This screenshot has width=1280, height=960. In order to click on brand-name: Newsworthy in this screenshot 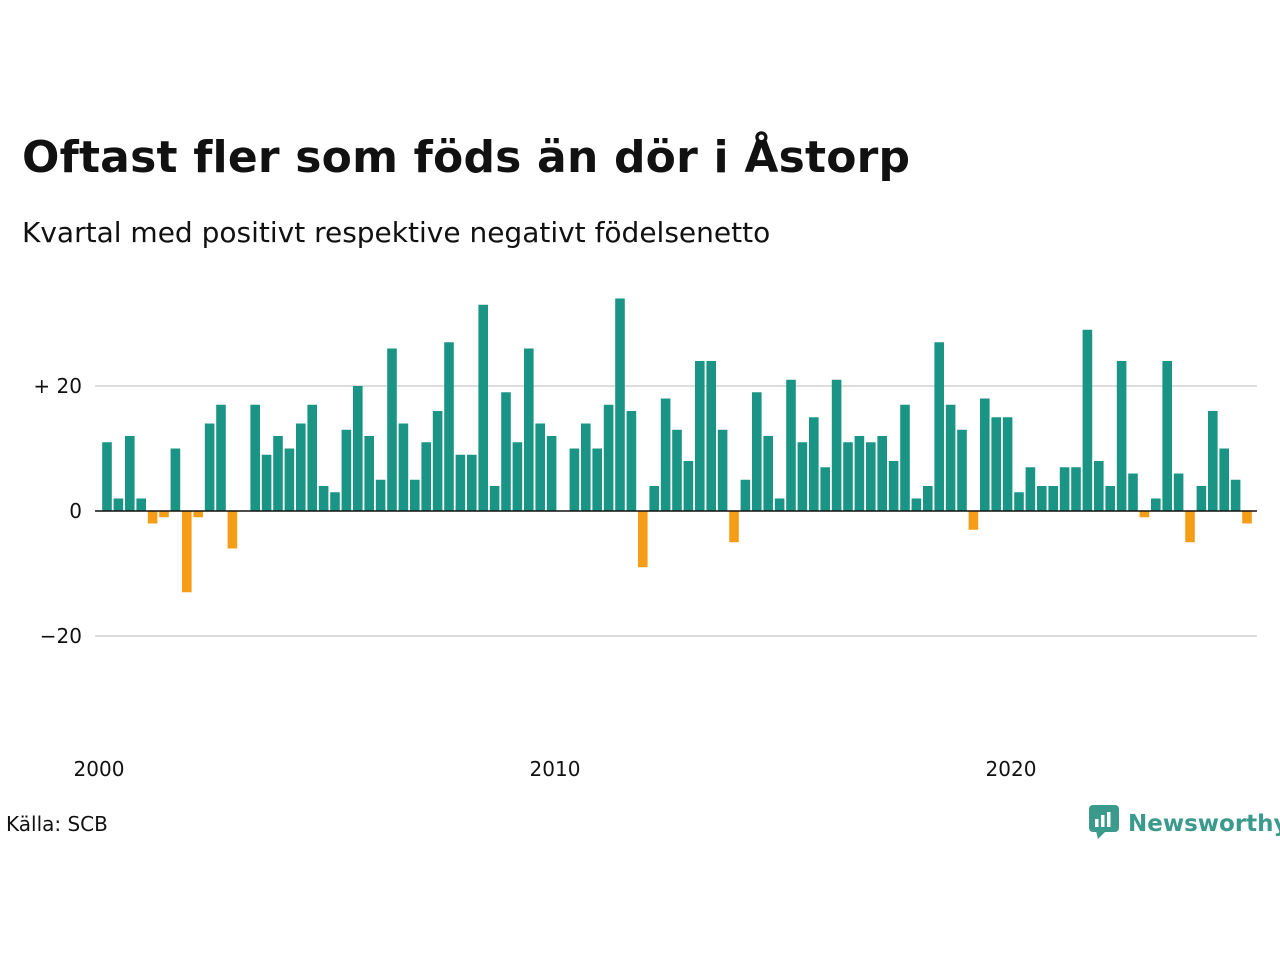, I will do `click(1204, 824)`.